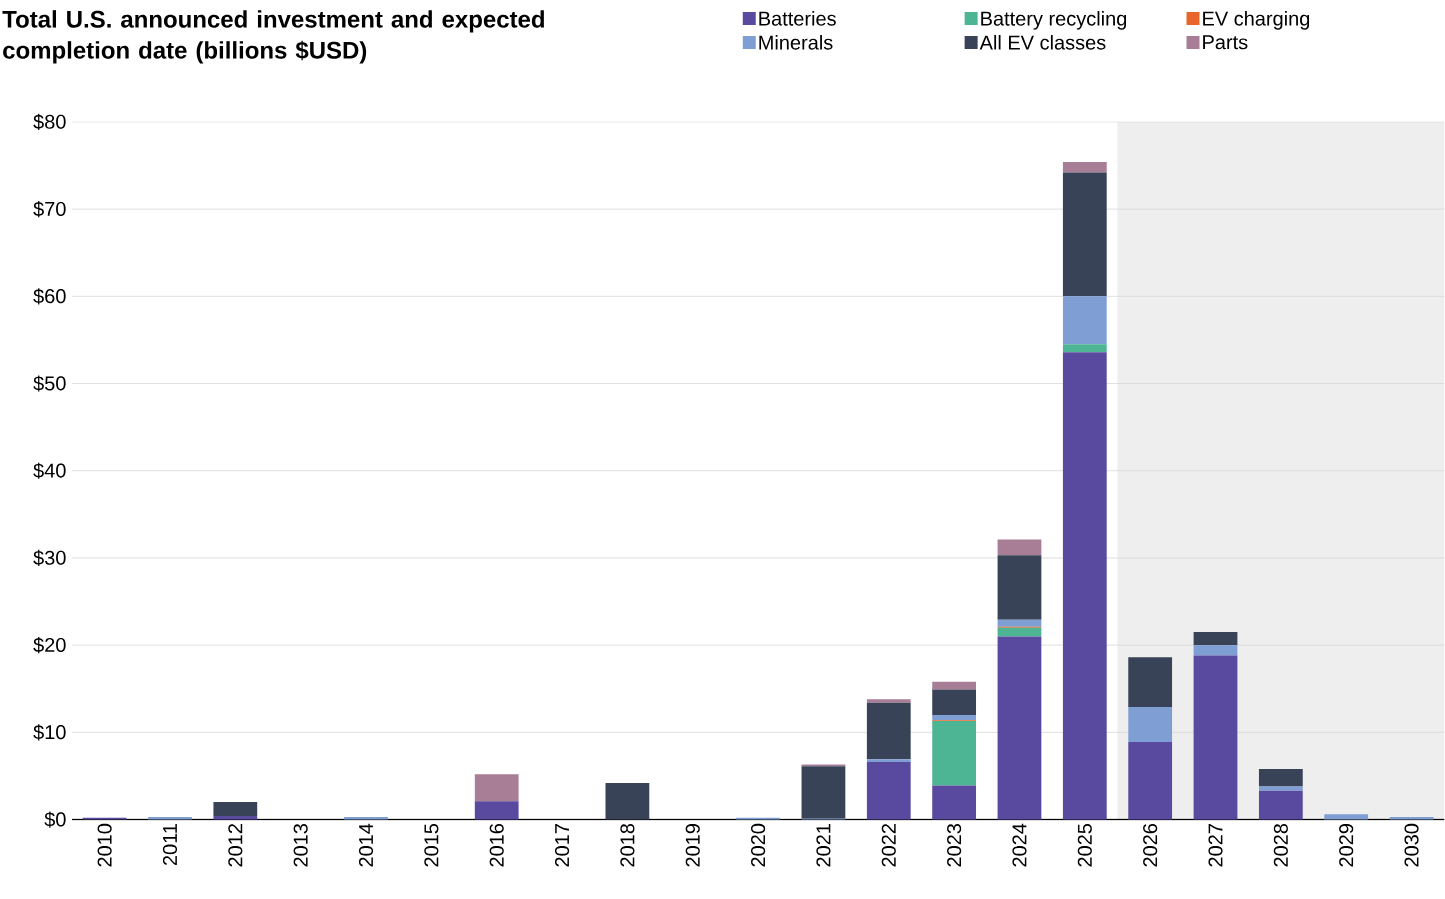 The height and width of the screenshot is (899, 1445). Describe the element at coordinates (49, 471) in the screenshot. I see `y-tick-label: $40` at that location.